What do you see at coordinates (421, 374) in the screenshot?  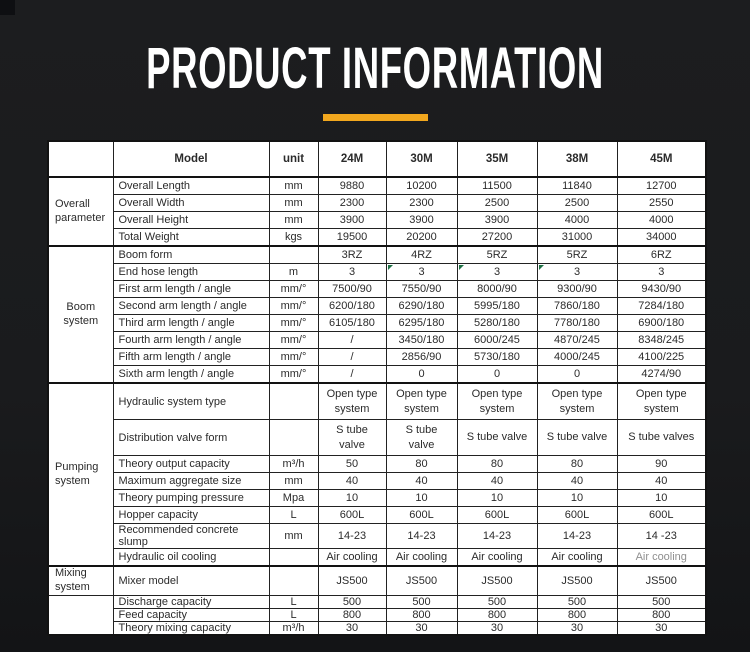 I see `value-cell: 0` at bounding box center [421, 374].